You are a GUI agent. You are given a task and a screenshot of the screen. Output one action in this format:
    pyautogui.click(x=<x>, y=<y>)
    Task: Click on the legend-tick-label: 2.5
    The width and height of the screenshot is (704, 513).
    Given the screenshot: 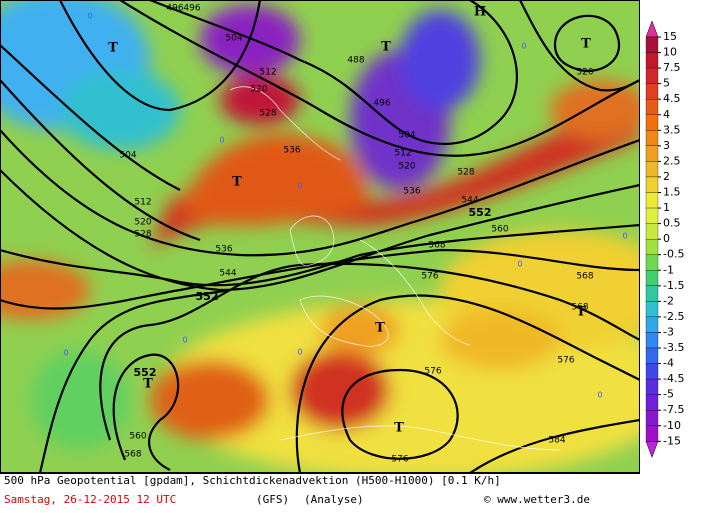 What is the action you would take?
    pyautogui.click(x=672, y=160)
    